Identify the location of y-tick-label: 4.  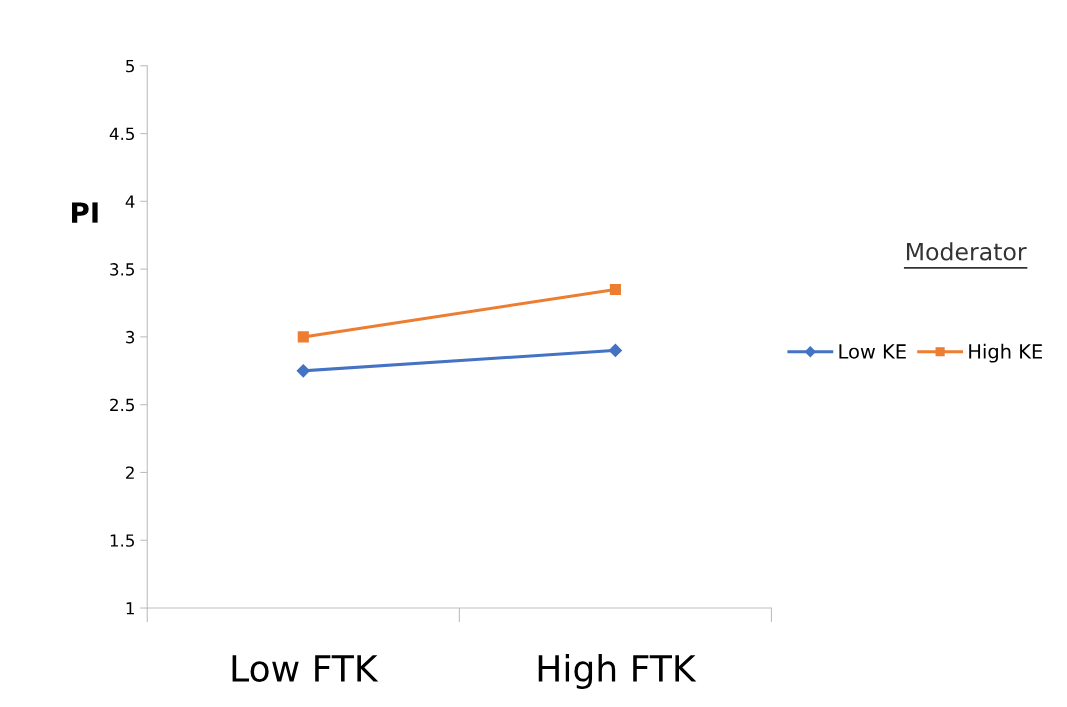
(130, 201).